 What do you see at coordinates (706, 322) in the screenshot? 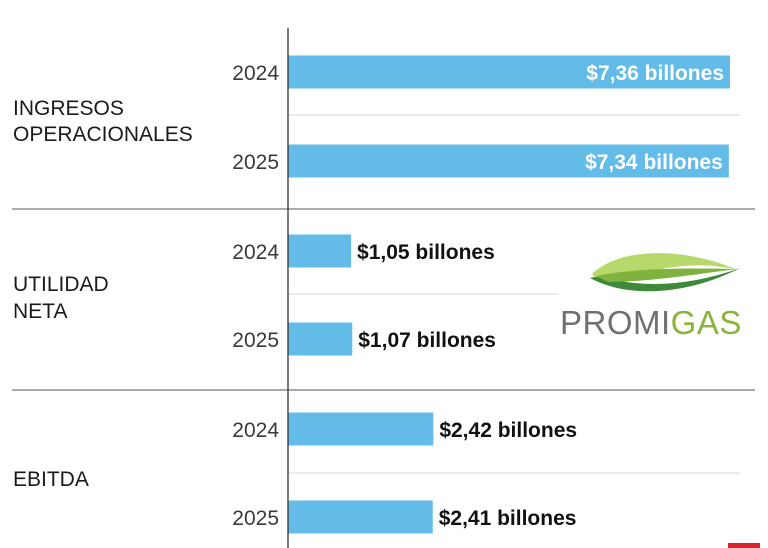
I see `logo-text-gas: GAS` at bounding box center [706, 322].